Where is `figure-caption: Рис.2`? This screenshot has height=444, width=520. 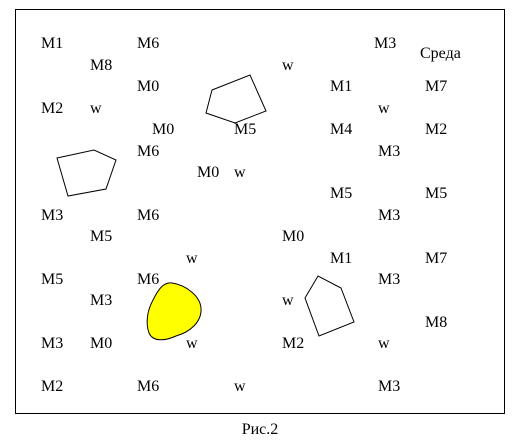 figure-caption: Рис.2 is located at coordinates (260, 429).